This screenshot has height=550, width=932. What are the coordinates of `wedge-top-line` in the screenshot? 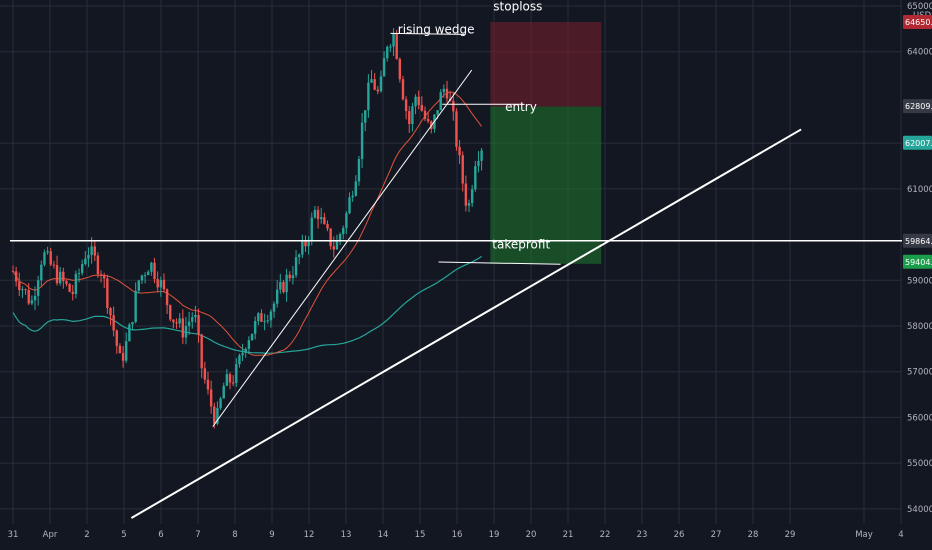 It's located at (427, 33).